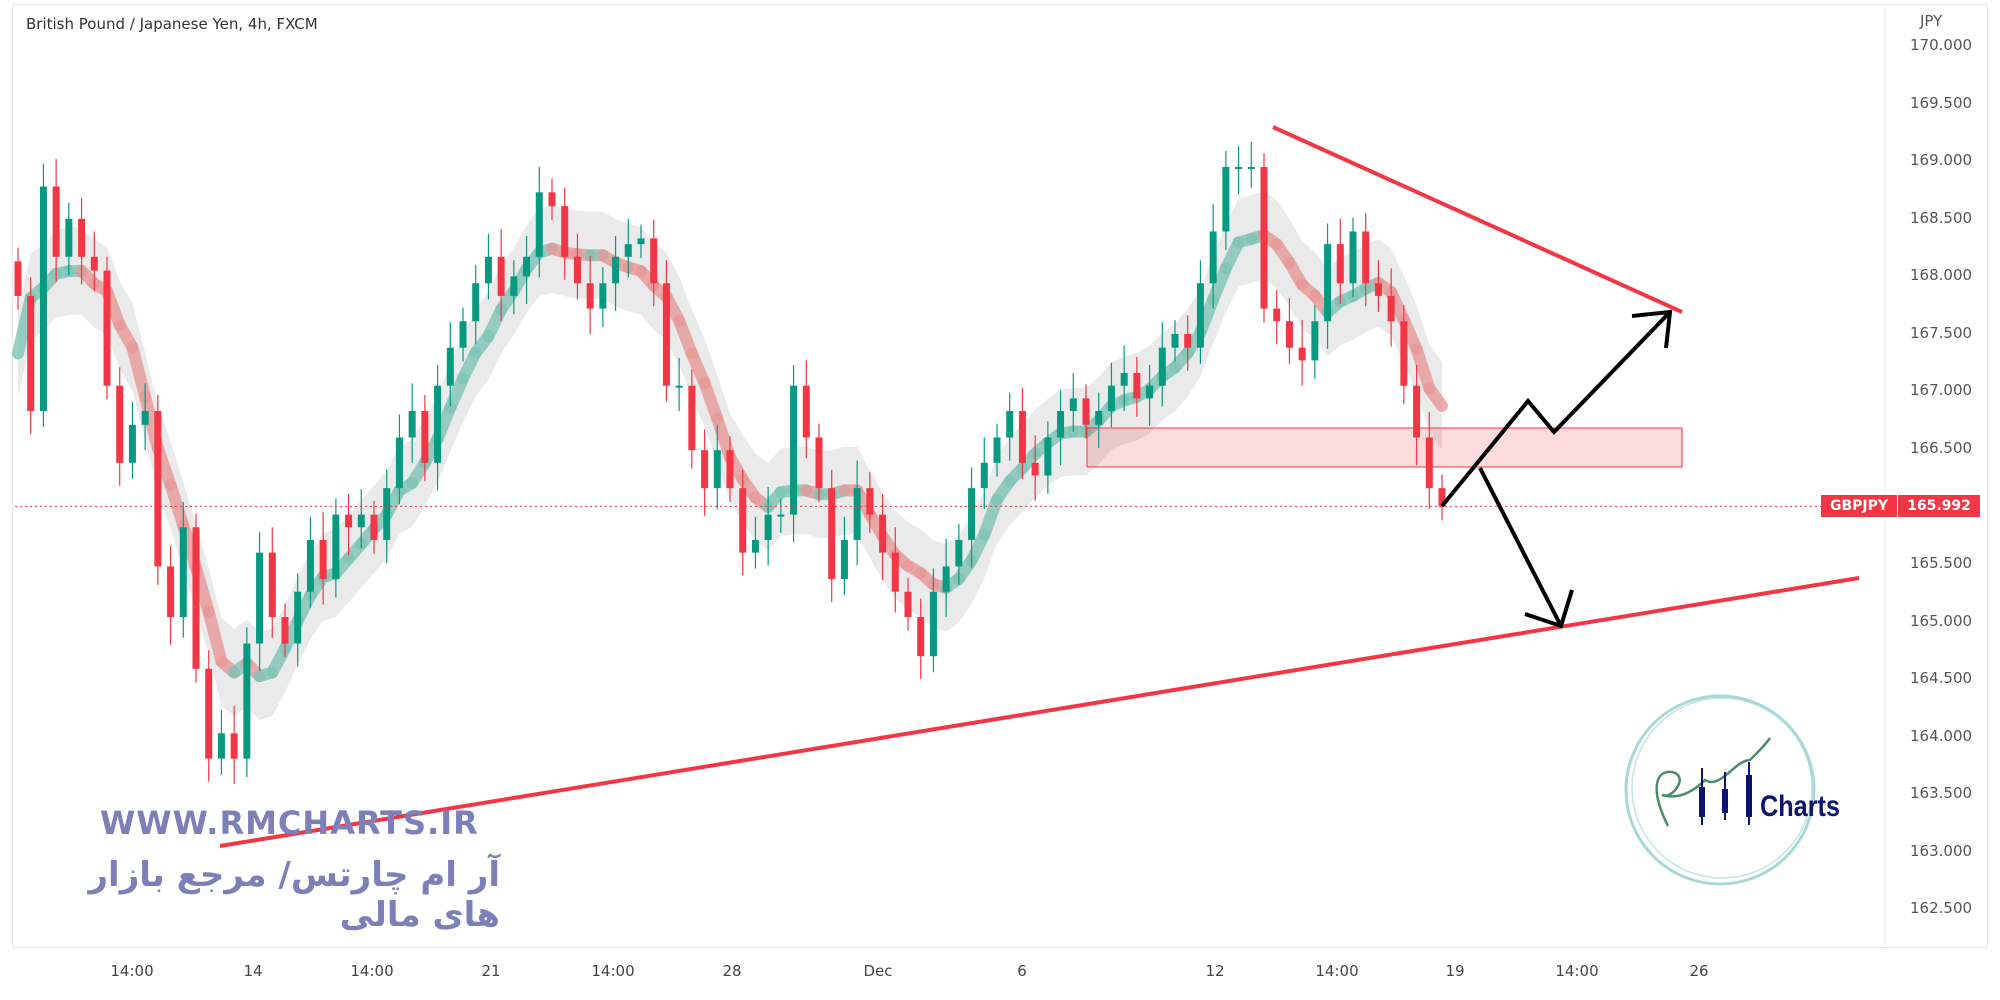  I want to click on bearish-arrowhead-icon, so click(1549, 609).